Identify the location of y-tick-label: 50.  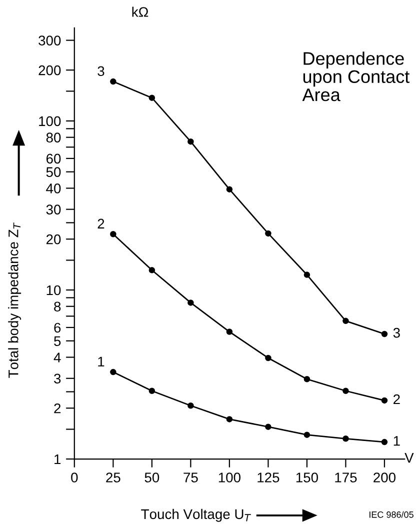
(53, 172).